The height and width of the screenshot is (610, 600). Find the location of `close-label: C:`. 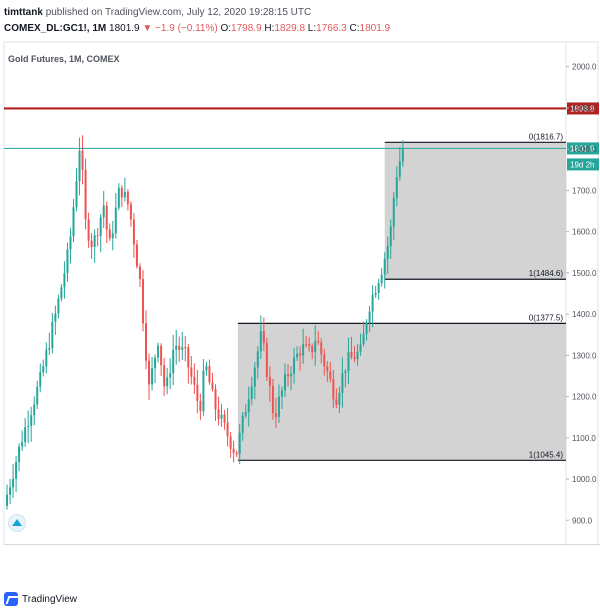

close-label: C: is located at coordinates (354, 28).